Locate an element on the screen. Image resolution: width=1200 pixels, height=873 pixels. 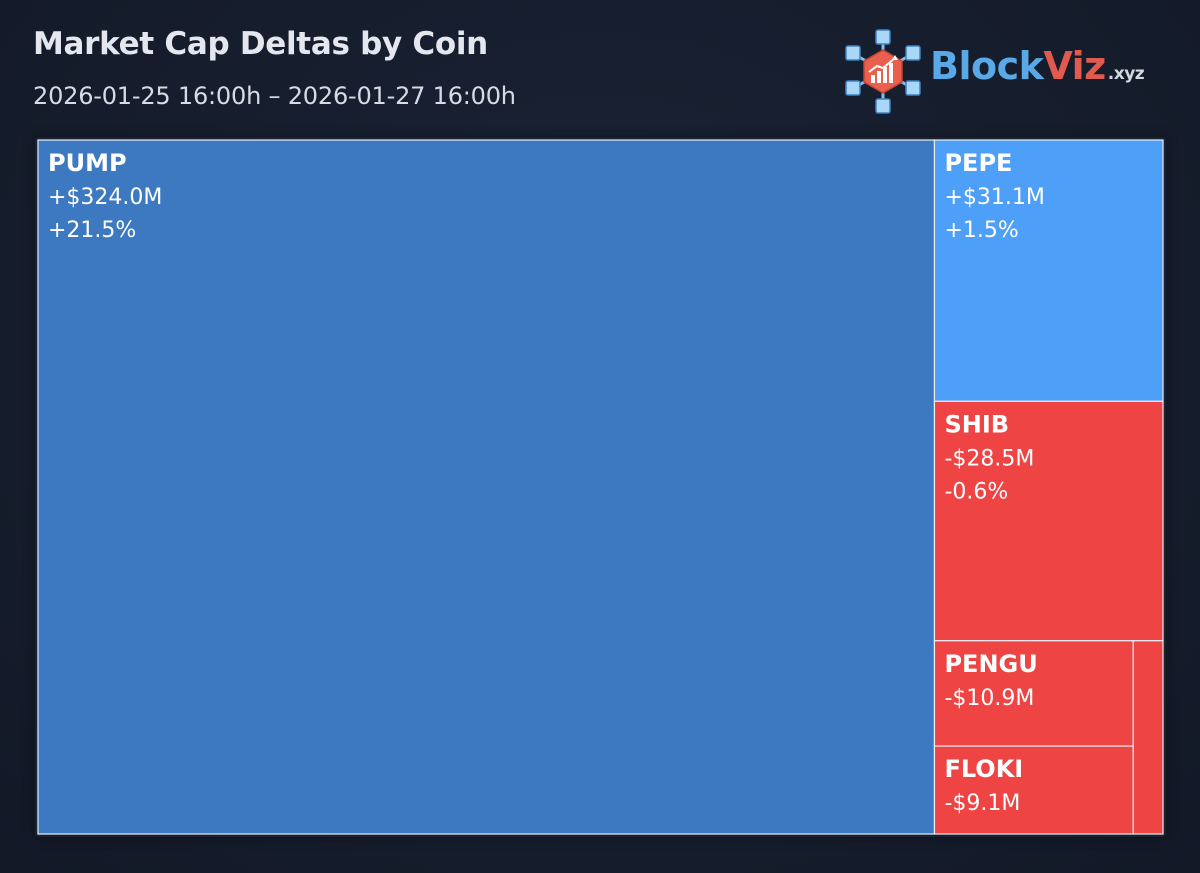
treemap-label-name-shib: SHIB is located at coordinates (976, 424).